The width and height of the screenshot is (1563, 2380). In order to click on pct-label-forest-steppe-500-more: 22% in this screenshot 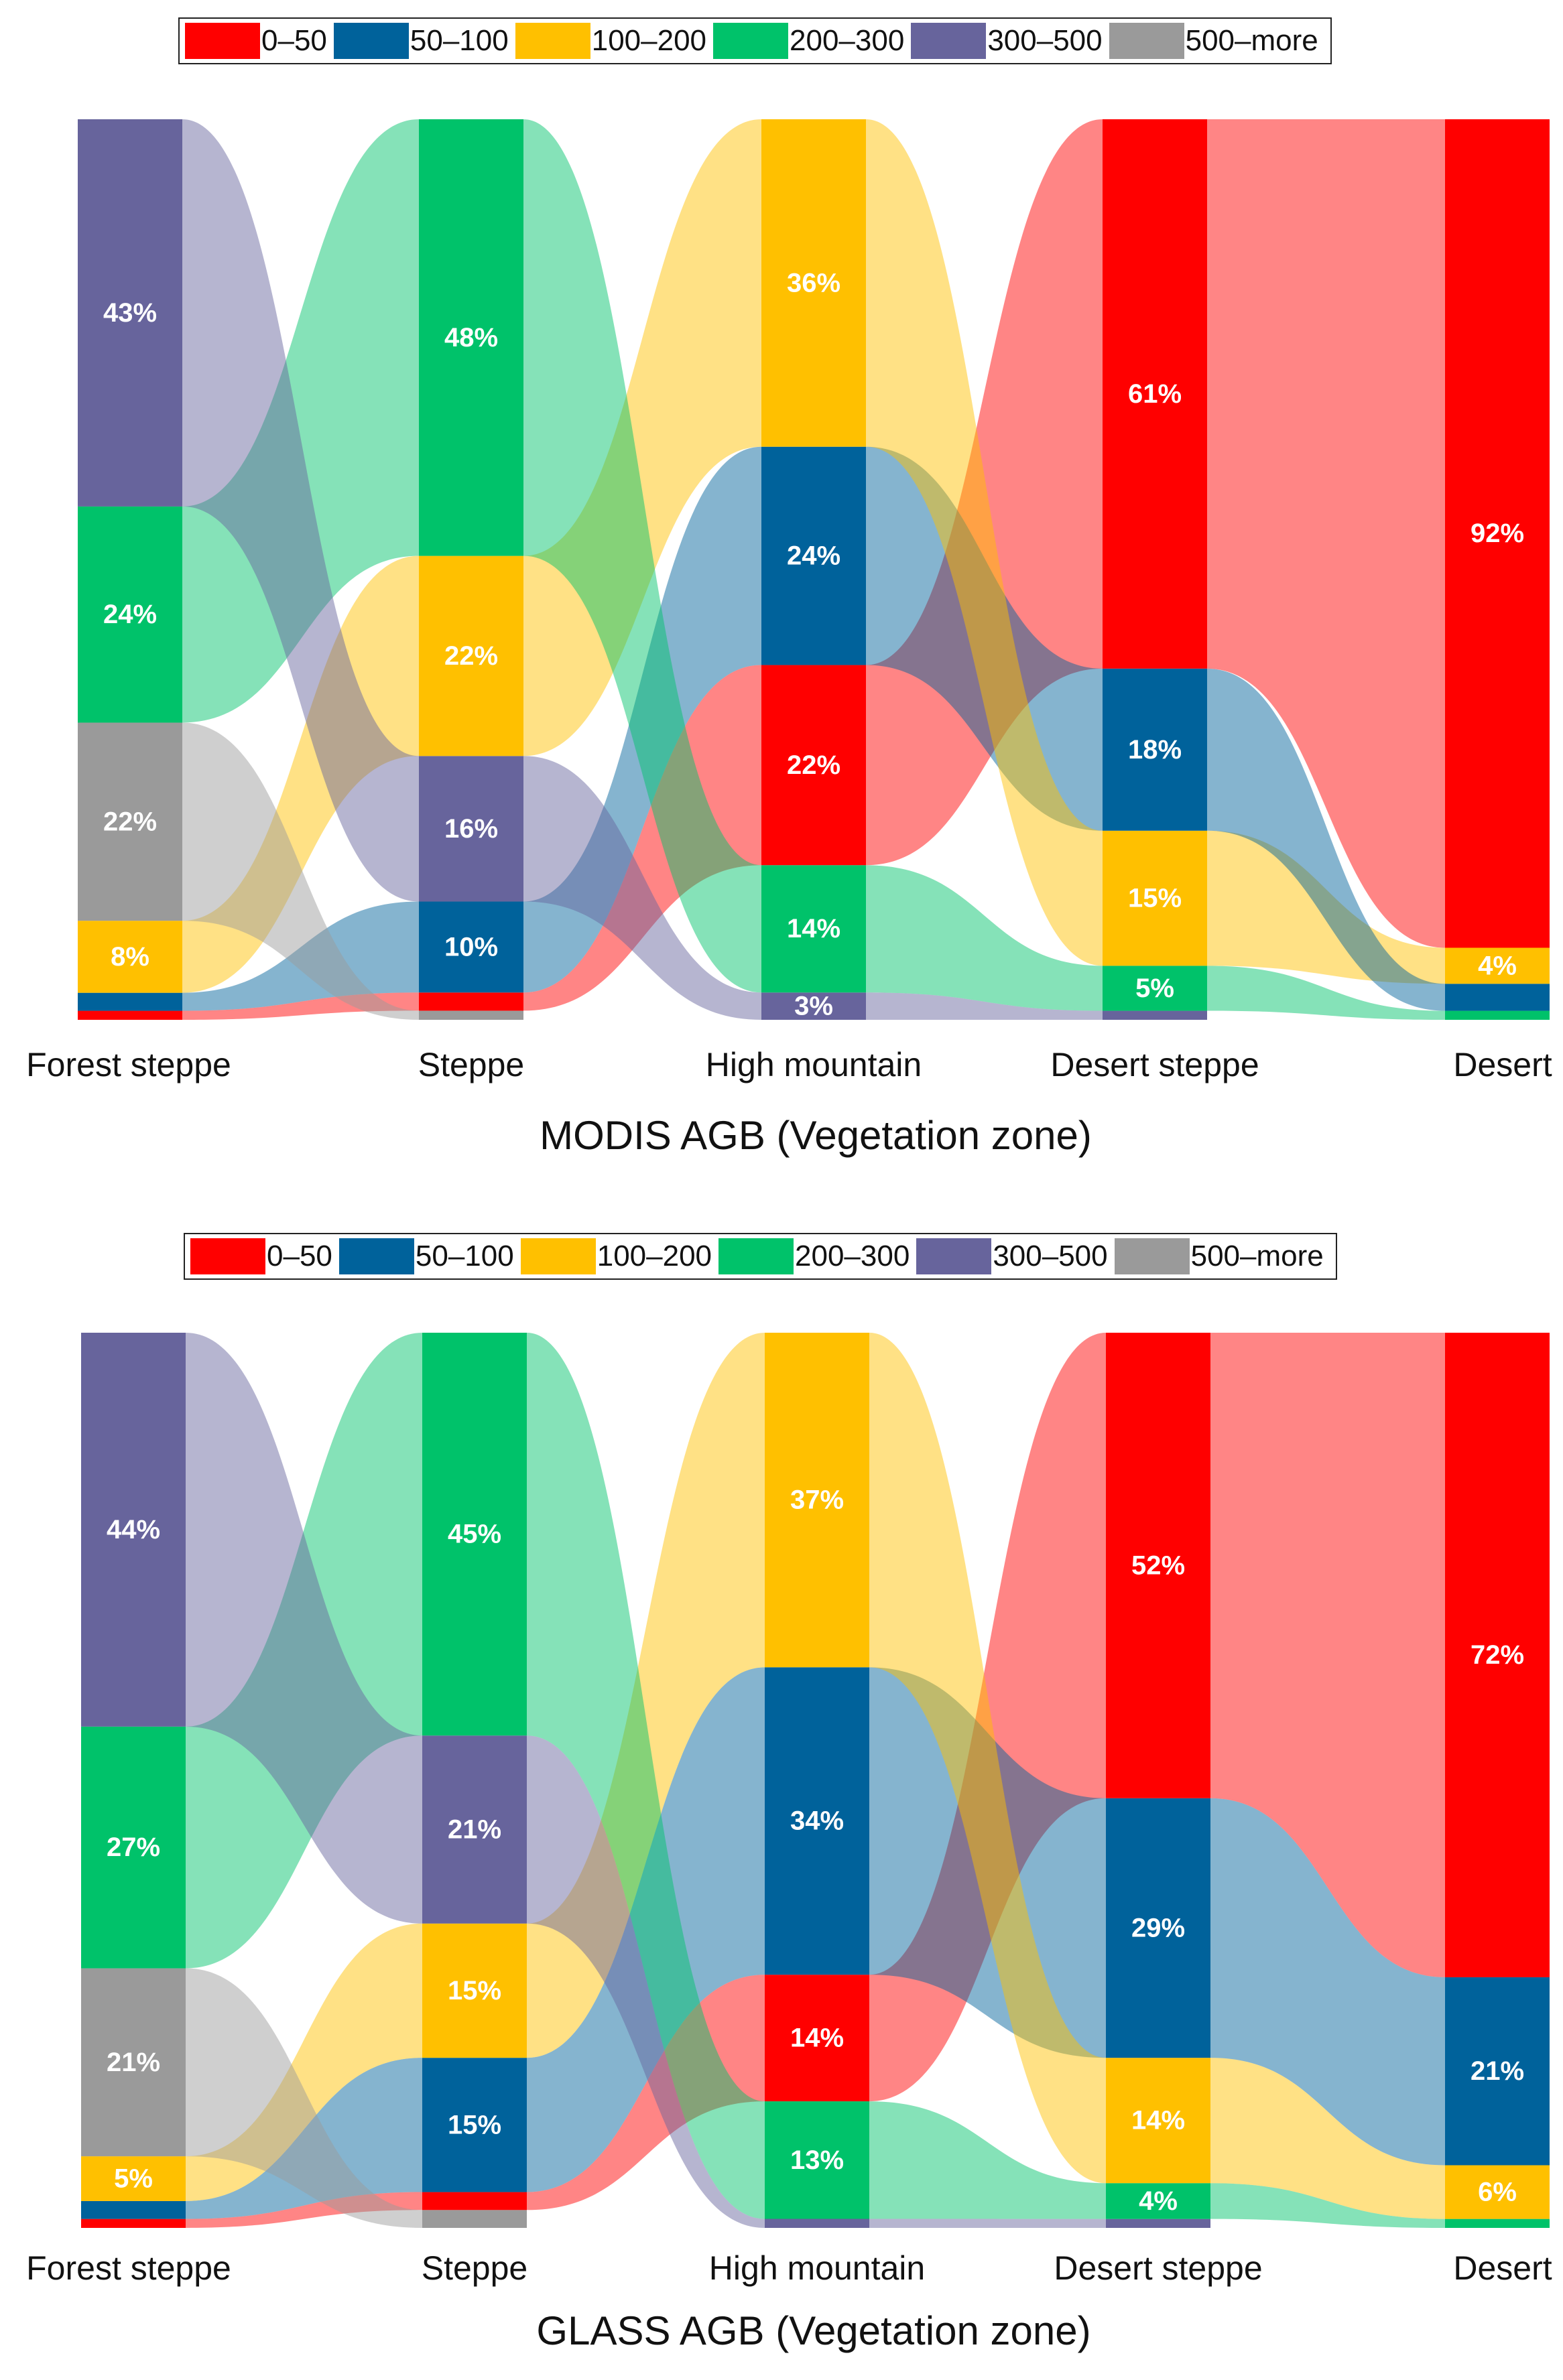, I will do `click(130, 821)`.